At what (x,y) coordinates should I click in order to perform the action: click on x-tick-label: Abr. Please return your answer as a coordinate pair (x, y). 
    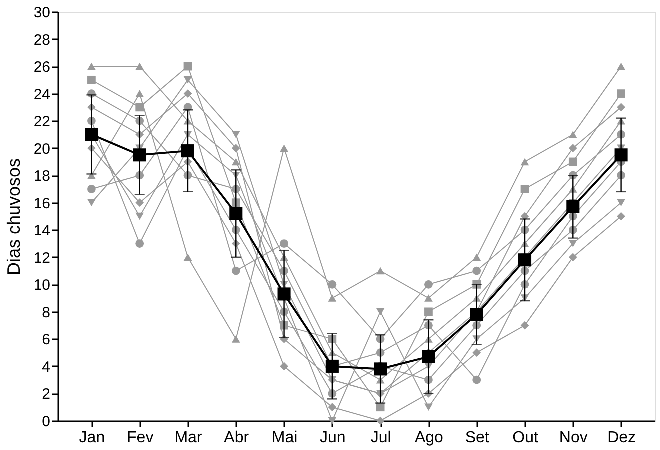
    Looking at the image, I should click on (237, 438).